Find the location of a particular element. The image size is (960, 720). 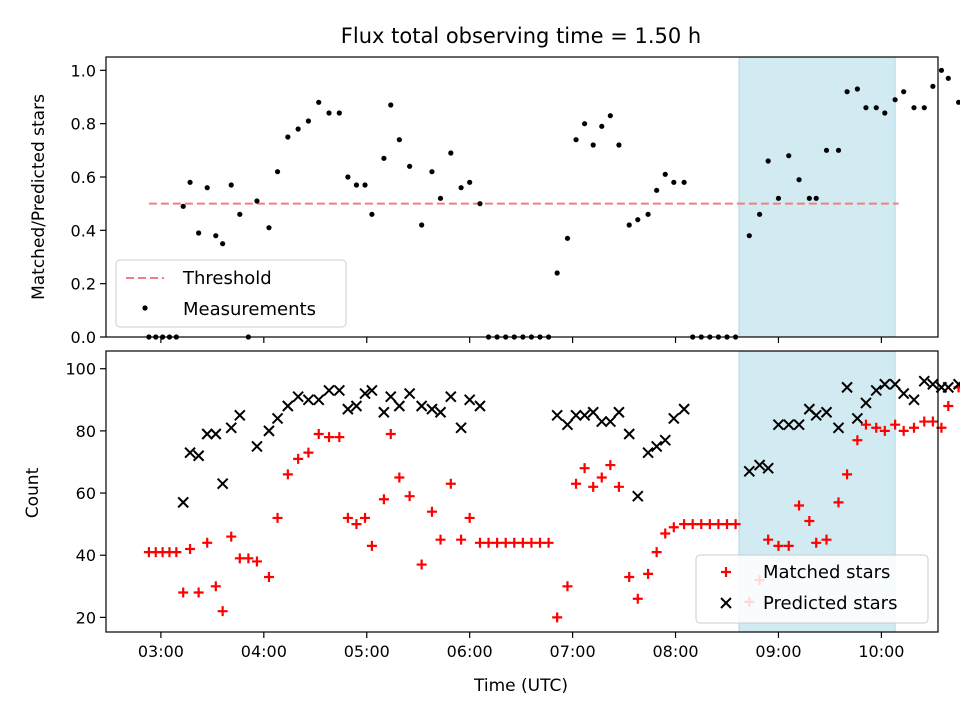

bottom-y-axis-label: Count is located at coordinates (33, 492).